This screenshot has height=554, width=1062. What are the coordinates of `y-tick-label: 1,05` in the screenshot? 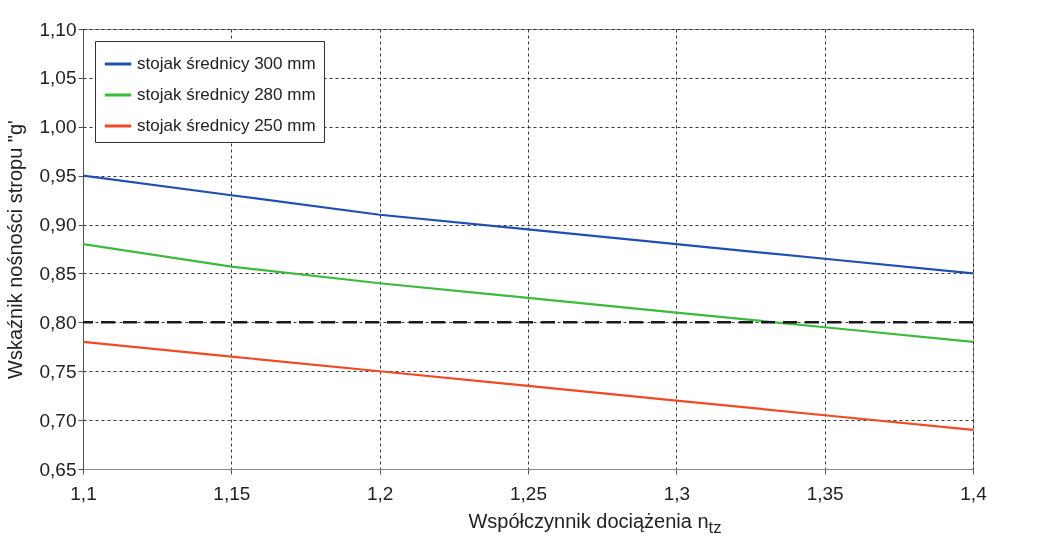 It's located at (58, 78).